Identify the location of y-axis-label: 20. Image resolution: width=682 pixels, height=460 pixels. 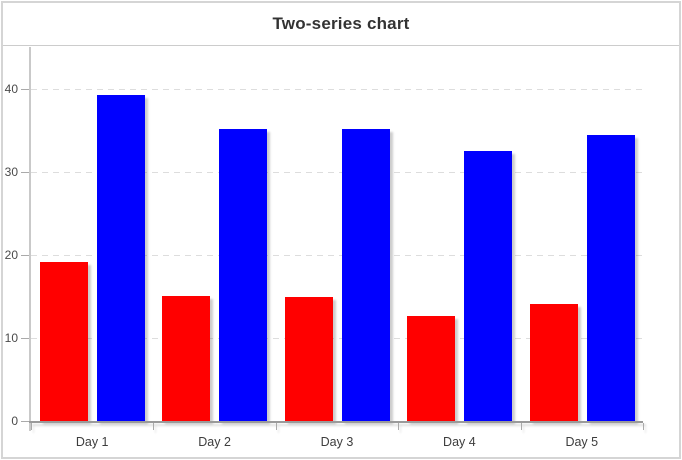
(11, 255).